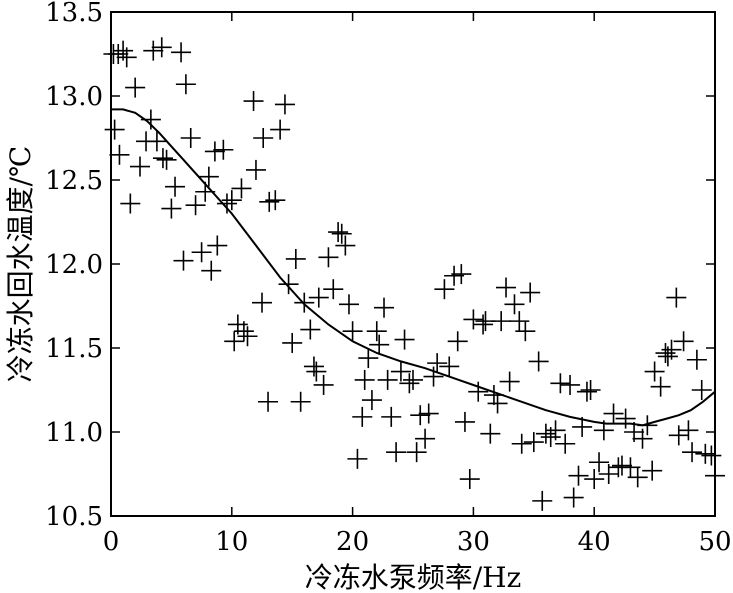  What do you see at coordinates (74, 97) in the screenshot?
I see `y-tick-label: 13.0` at bounding box center [74, 97].